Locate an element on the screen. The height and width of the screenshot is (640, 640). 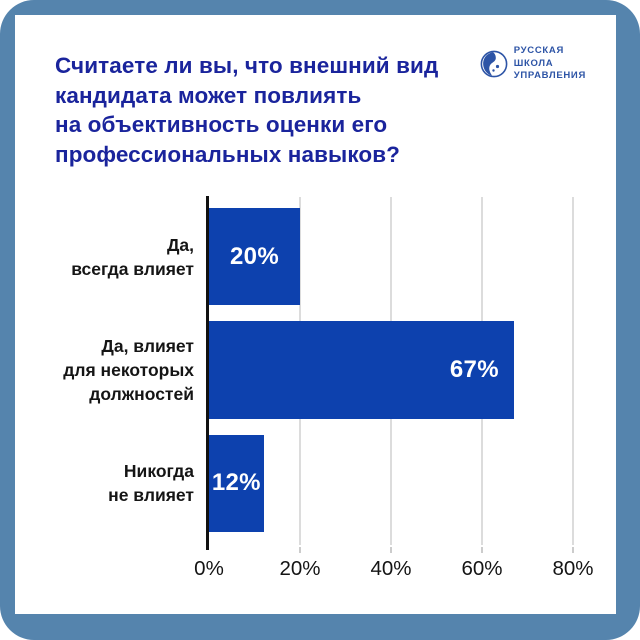
title-line: на объективность оценки его is located at coordinates (221, 124).